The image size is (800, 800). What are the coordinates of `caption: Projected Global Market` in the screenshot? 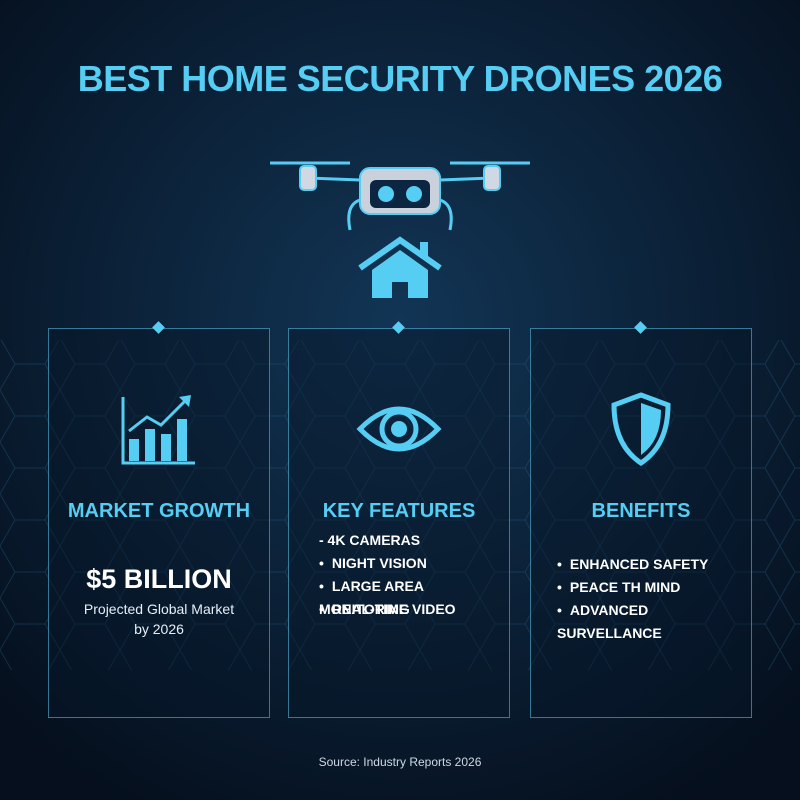 It's located at (159, 609).